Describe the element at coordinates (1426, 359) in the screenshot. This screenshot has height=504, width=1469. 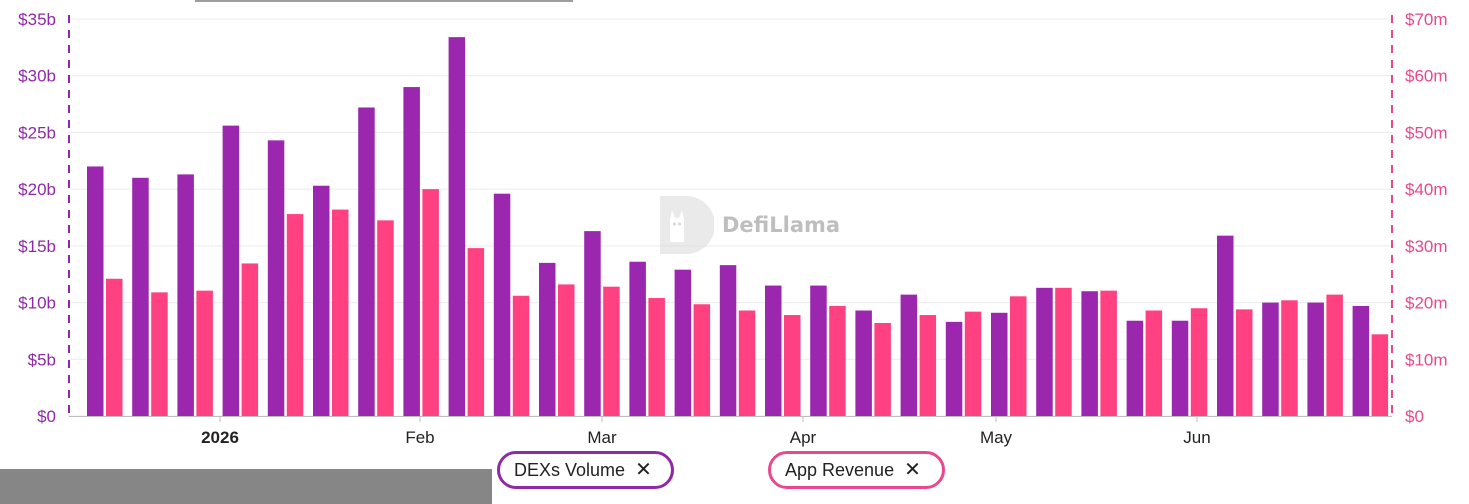
I see `y-right-tick-label: $10m` at that location.